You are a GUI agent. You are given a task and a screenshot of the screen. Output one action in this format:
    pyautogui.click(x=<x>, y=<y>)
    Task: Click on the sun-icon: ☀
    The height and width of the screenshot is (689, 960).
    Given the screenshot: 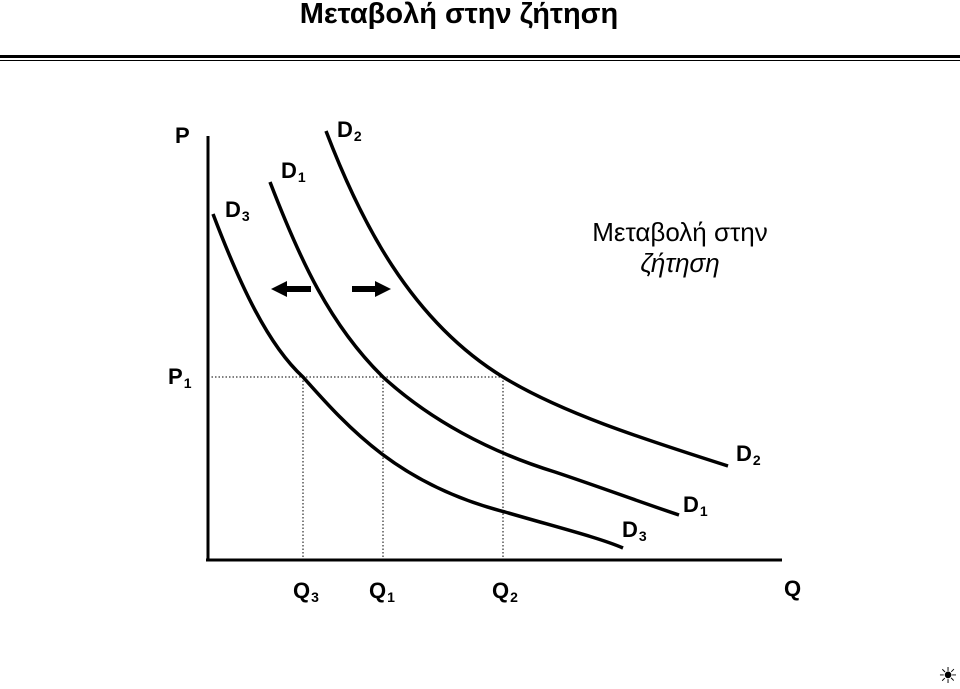 What is the action you would take?
    pyautogui.click(x=948, y=675)
    